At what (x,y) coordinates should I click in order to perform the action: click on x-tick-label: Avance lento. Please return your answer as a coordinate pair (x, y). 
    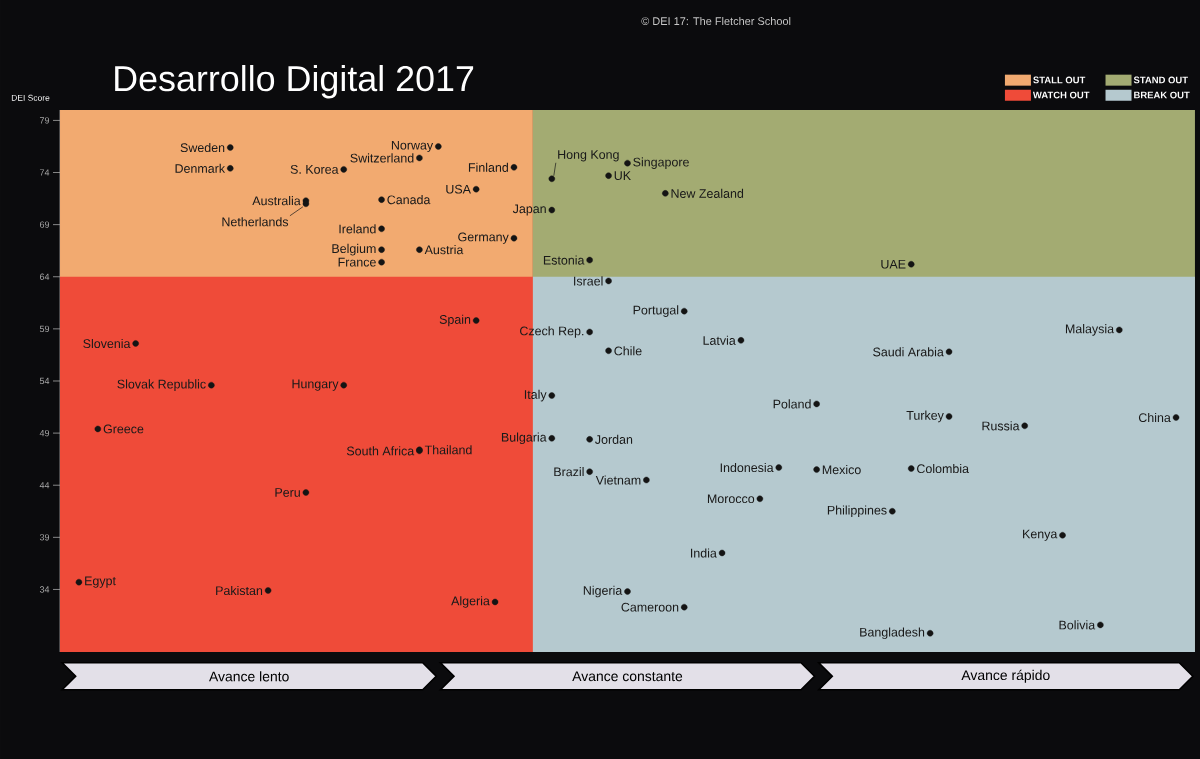
    Looking at the image, I should click on (249, 676).